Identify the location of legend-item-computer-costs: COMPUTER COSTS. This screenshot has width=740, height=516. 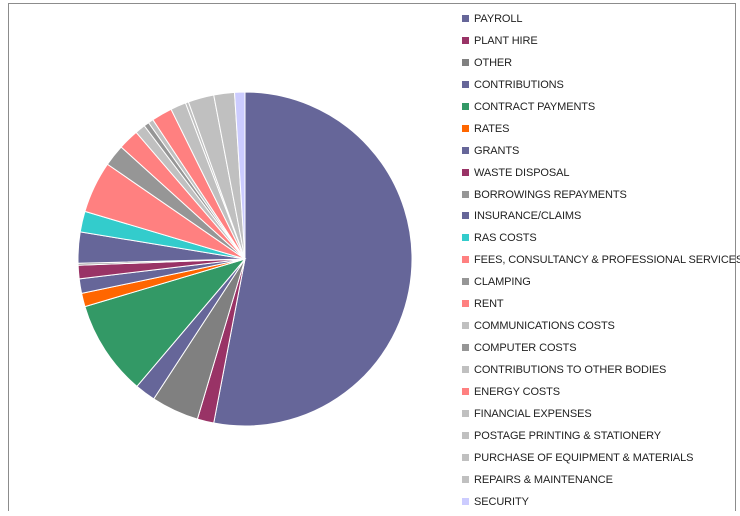
(599, 351).